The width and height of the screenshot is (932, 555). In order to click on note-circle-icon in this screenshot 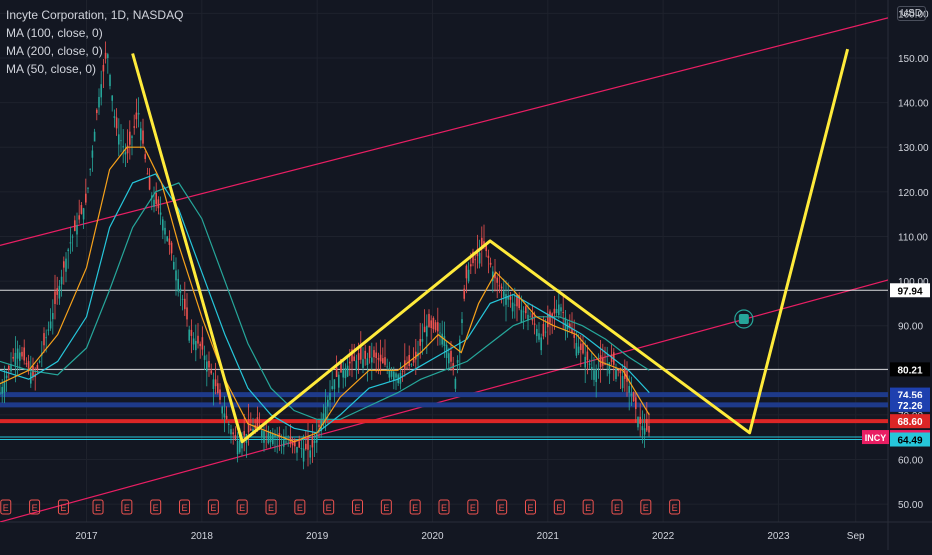, I will do `click(744, 319)`.